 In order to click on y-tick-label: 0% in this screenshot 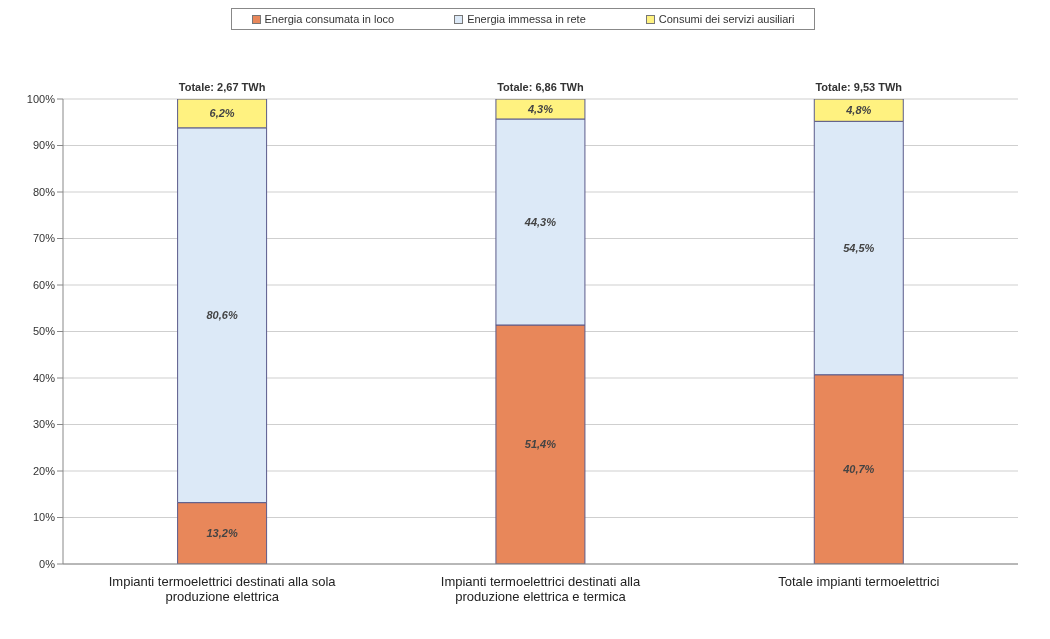, I will do `click(47, 563)`.